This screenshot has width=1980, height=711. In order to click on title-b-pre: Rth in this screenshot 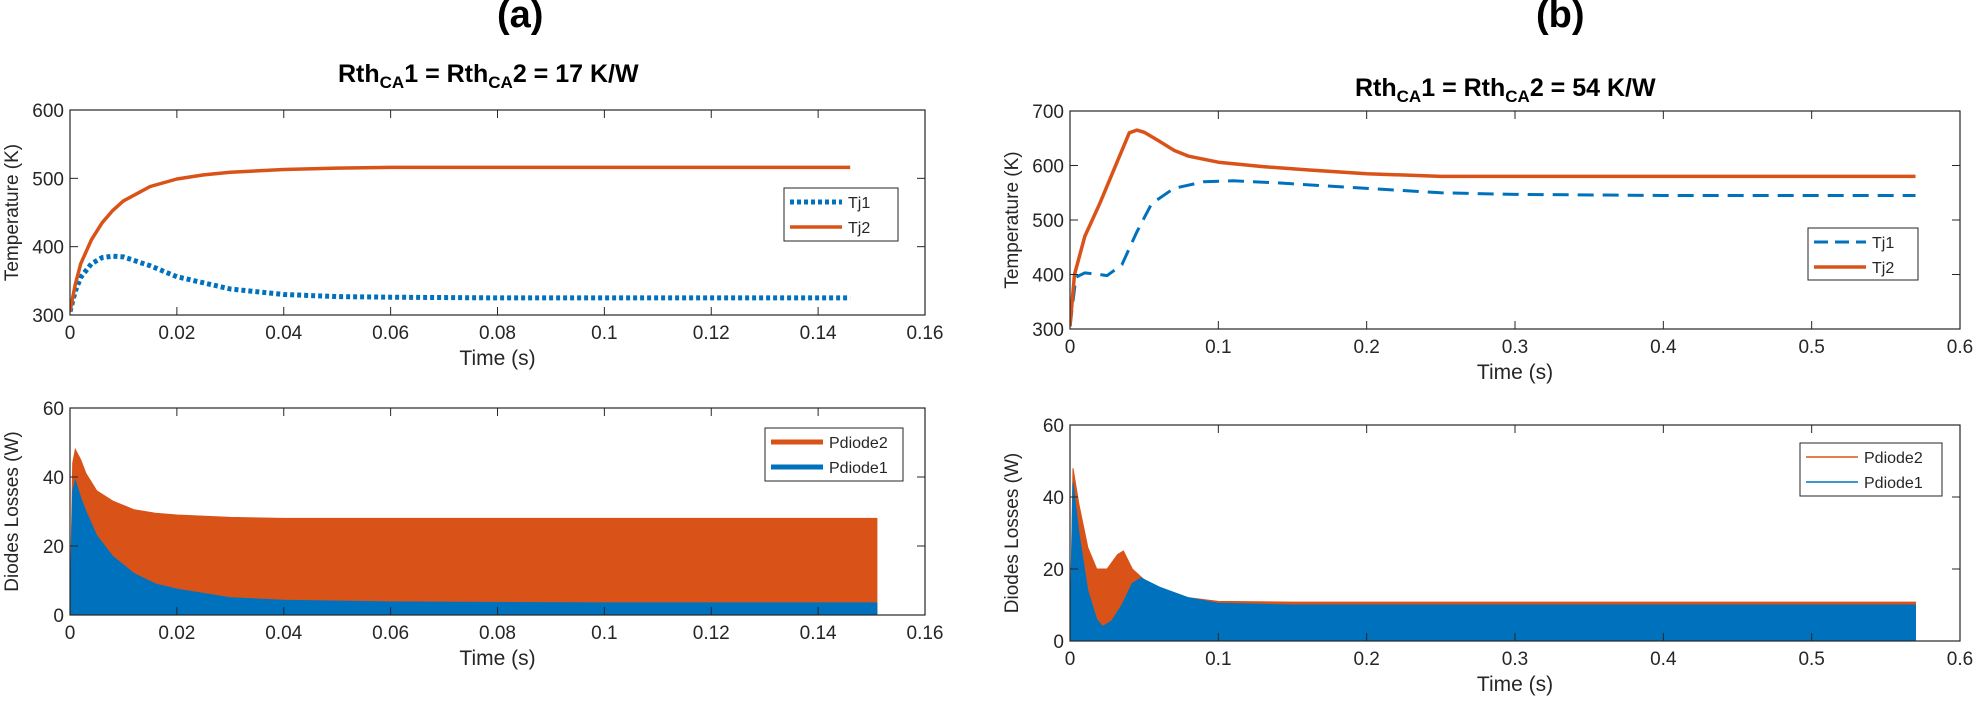, I will do `click(1376, 88)`.